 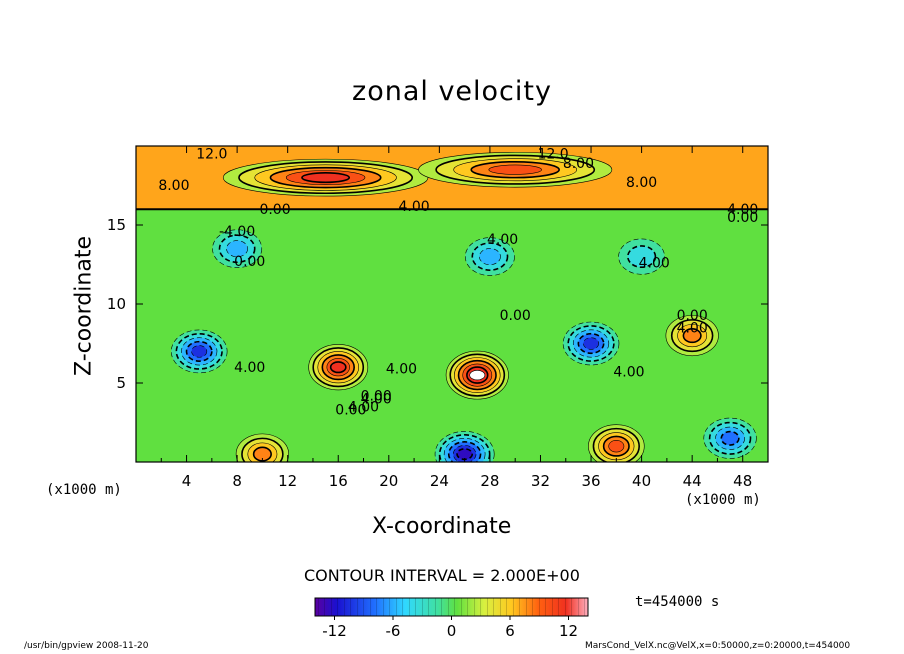 What do you see at coordinates (590, 481) in the screenshot?
I see `x-tick-label: 36` at bounding box center [590, 481].